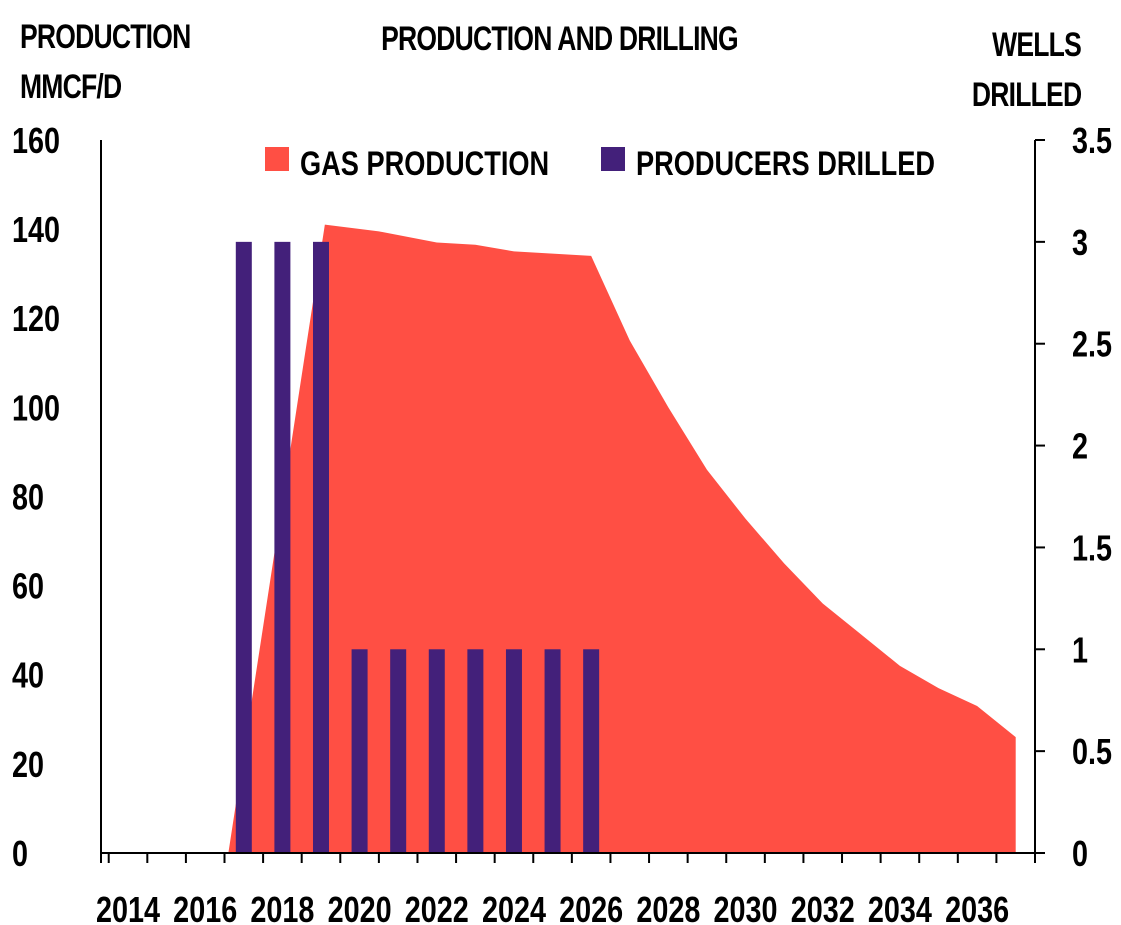 Image resolution: width=1121 pixels, height=925 pixels. What do you see at coordinates (28, 764) in the screenshot?
I see `left-y-tick-label: 20` at bounding box center [28, 764].